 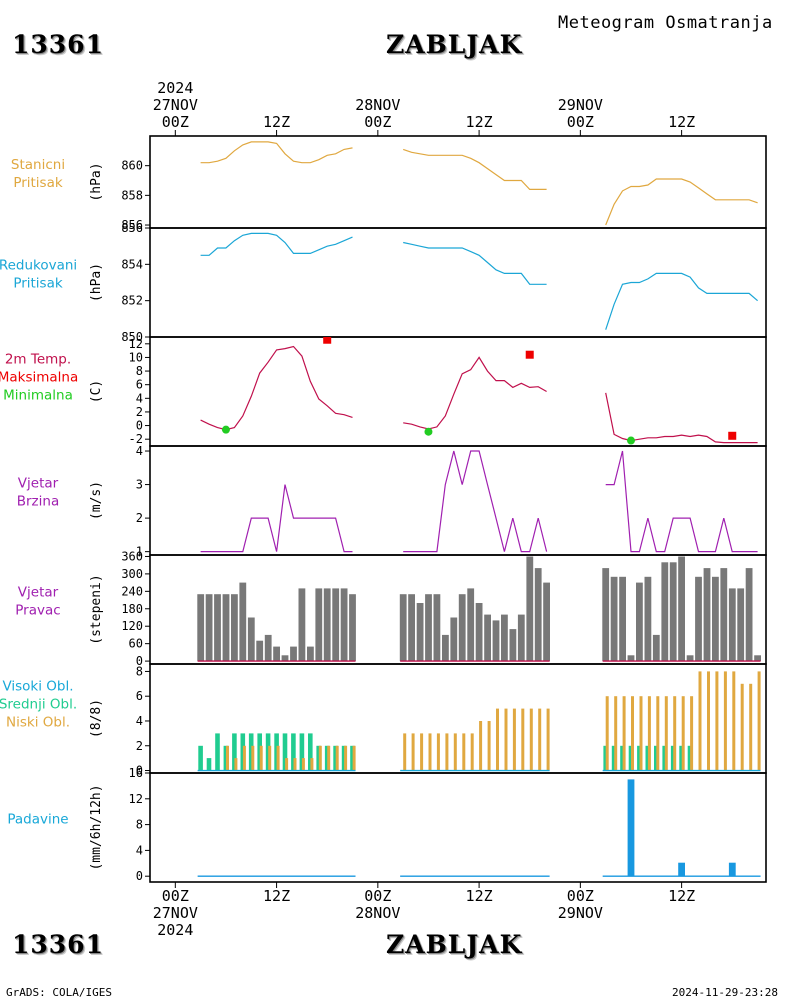 I want to click on y-tick-label: 120, so click(x=132, y=626).